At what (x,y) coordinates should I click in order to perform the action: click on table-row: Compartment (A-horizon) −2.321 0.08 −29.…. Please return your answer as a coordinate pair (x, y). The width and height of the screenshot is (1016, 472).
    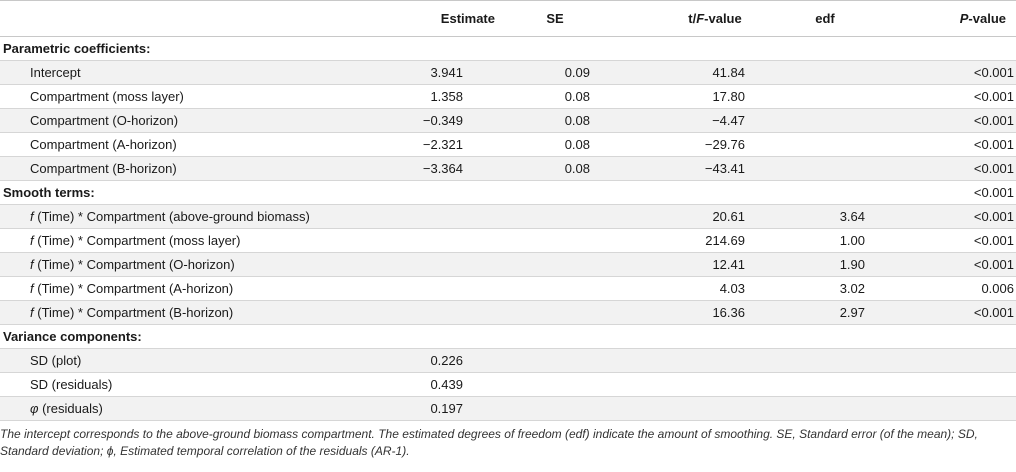
    Looking at the image, I should click on (508, 144).